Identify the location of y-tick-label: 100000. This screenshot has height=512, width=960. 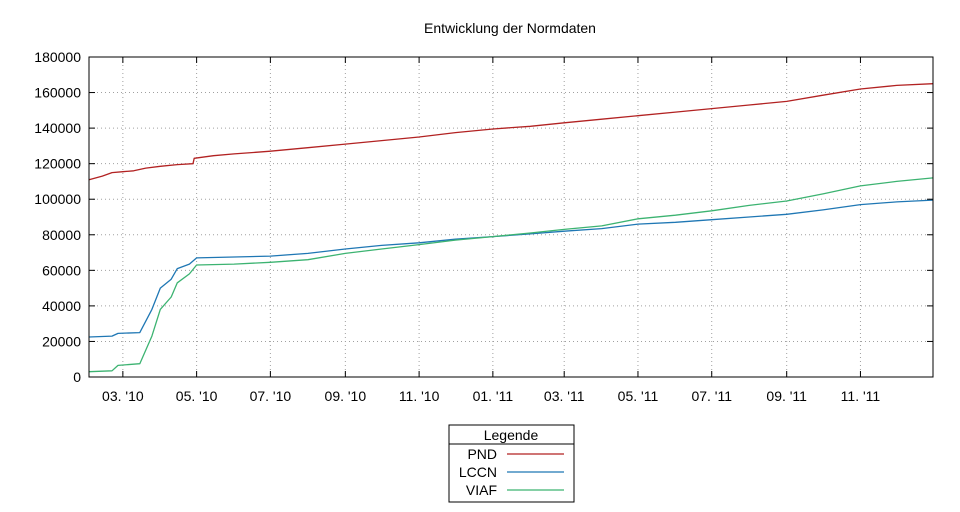
(57, 199).